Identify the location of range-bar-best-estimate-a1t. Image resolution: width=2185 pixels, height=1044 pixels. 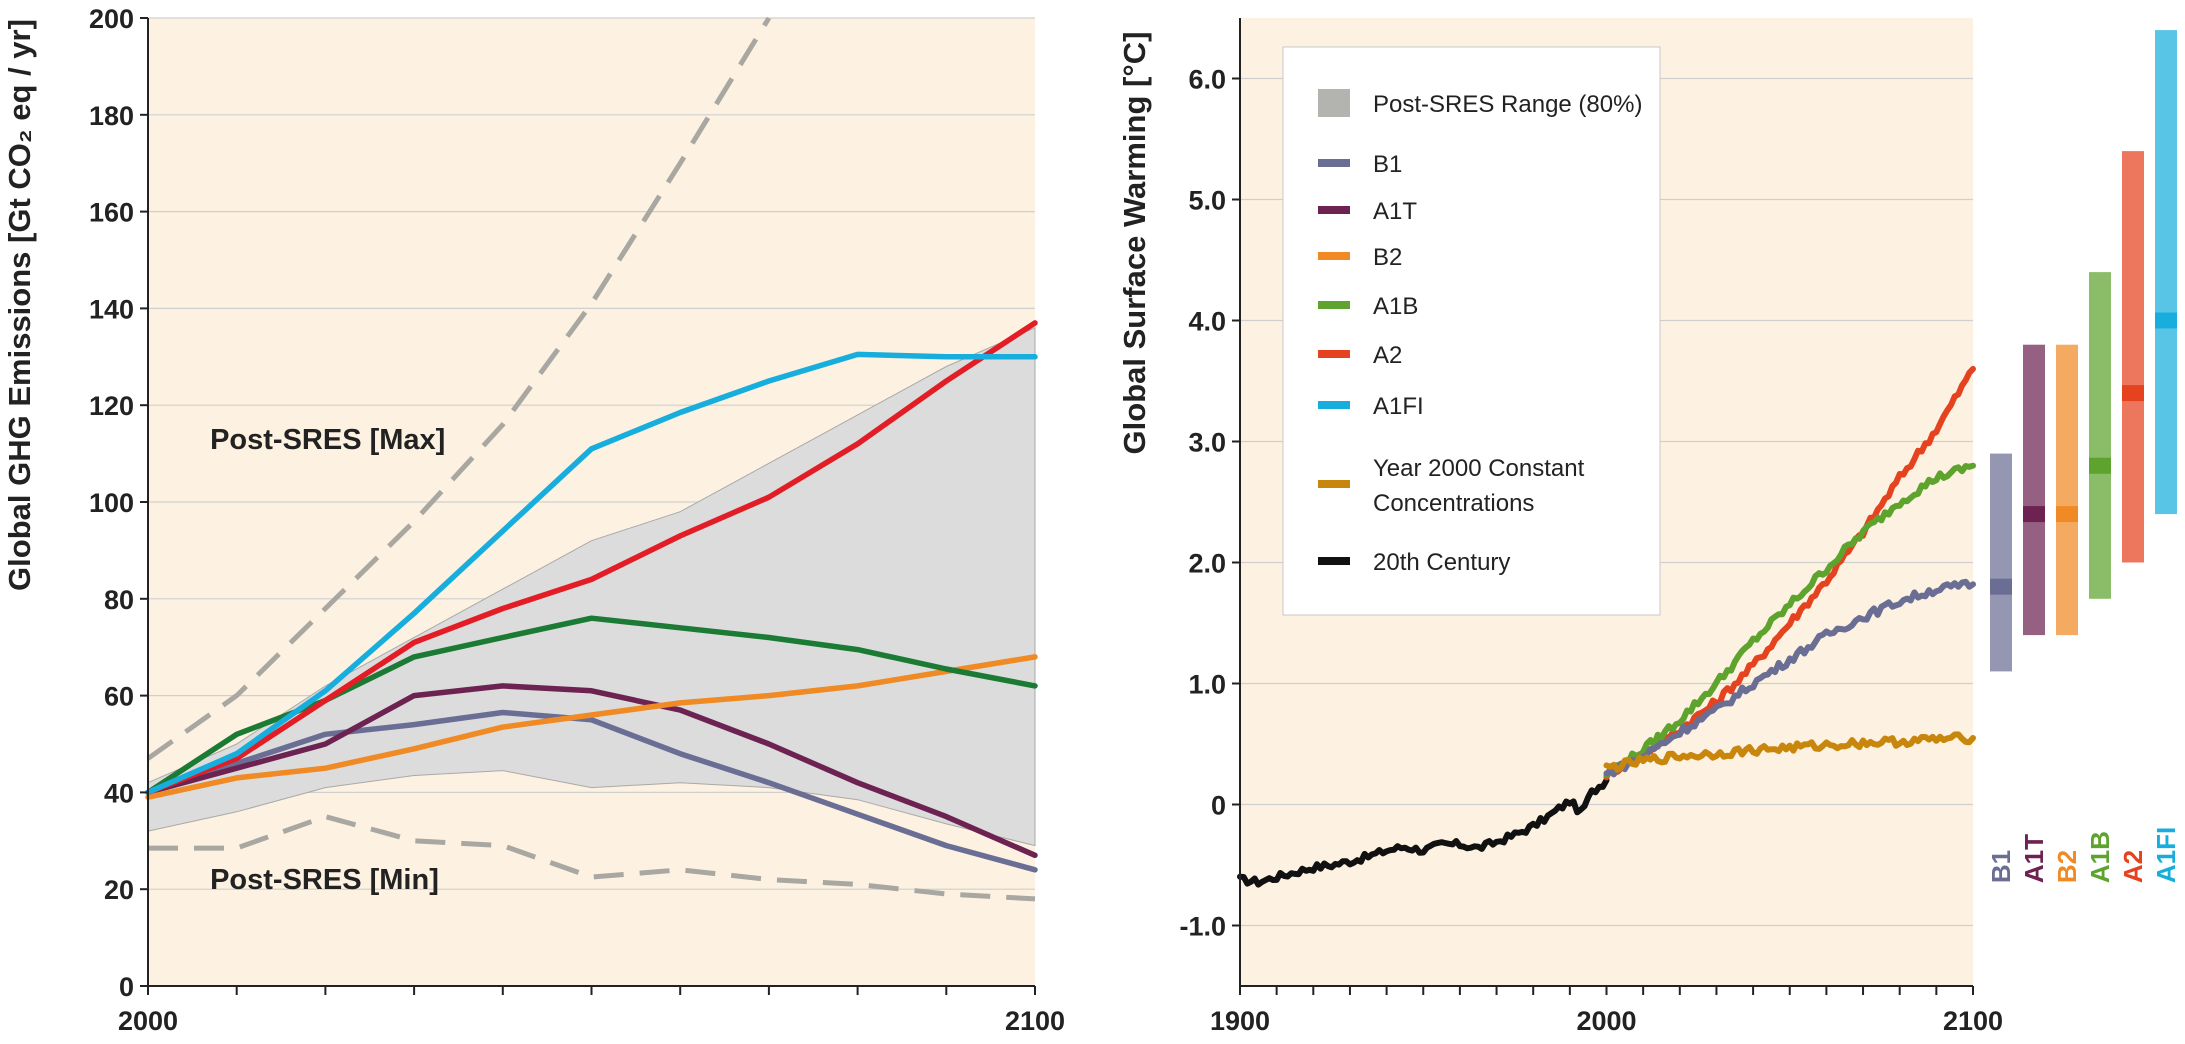
(2034, 514).